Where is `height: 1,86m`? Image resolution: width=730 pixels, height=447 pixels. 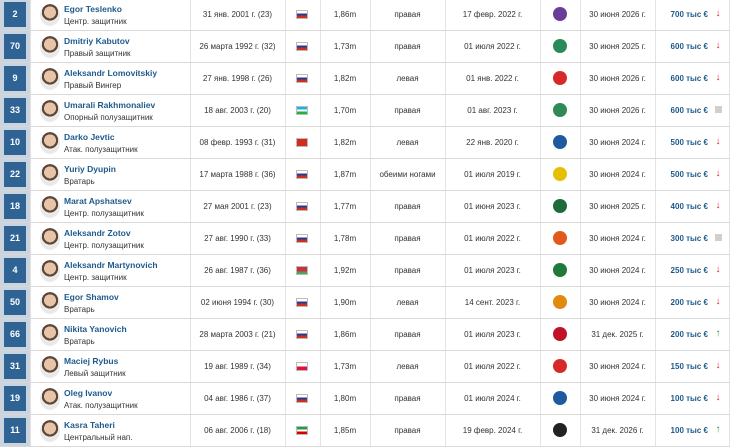
height: 1,86m is located at coordinates (345, 14).